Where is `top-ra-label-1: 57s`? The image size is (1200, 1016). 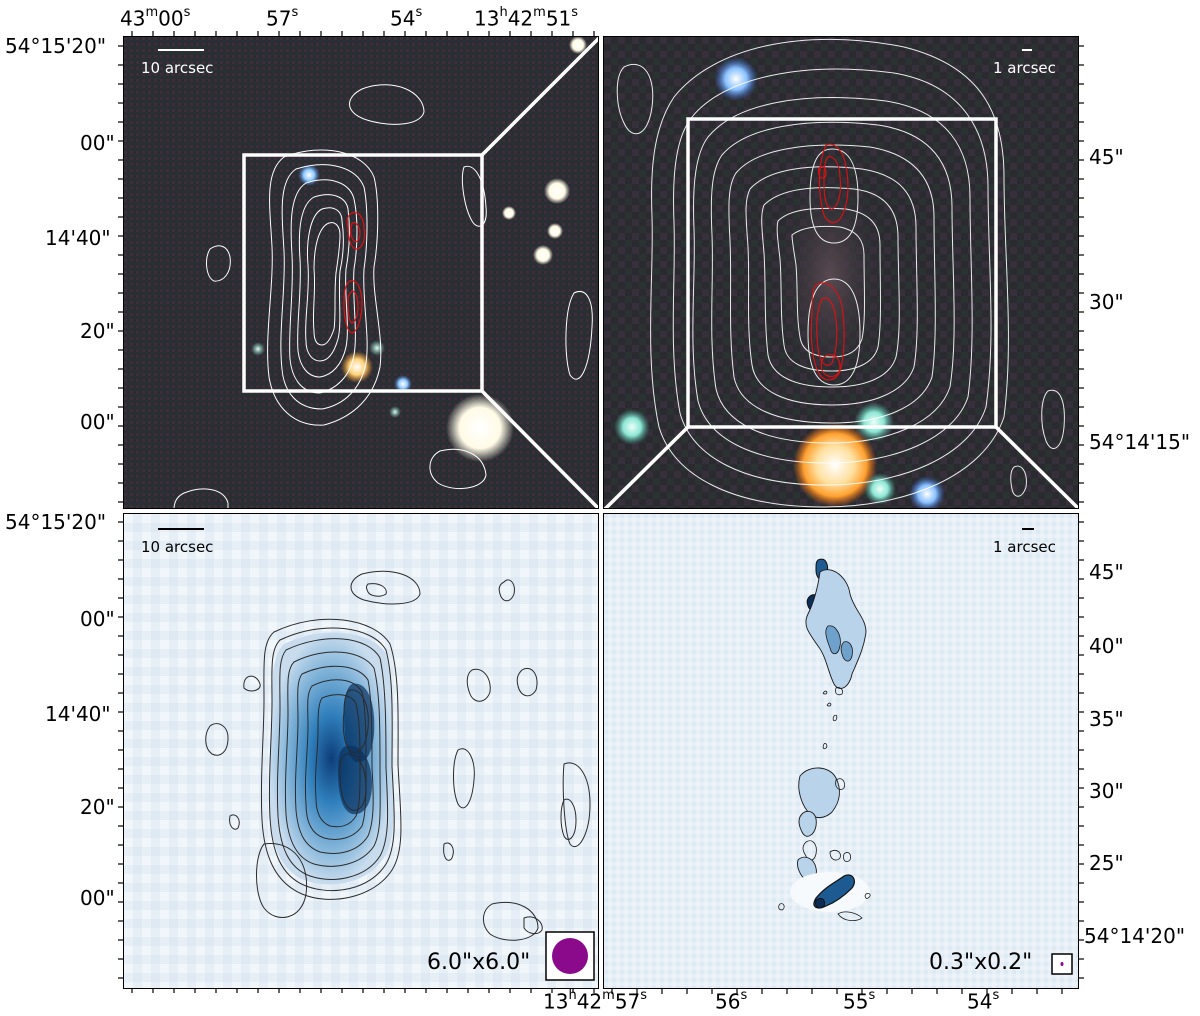
top-ra-label-1: 57s is located at coordinates (282, 18).